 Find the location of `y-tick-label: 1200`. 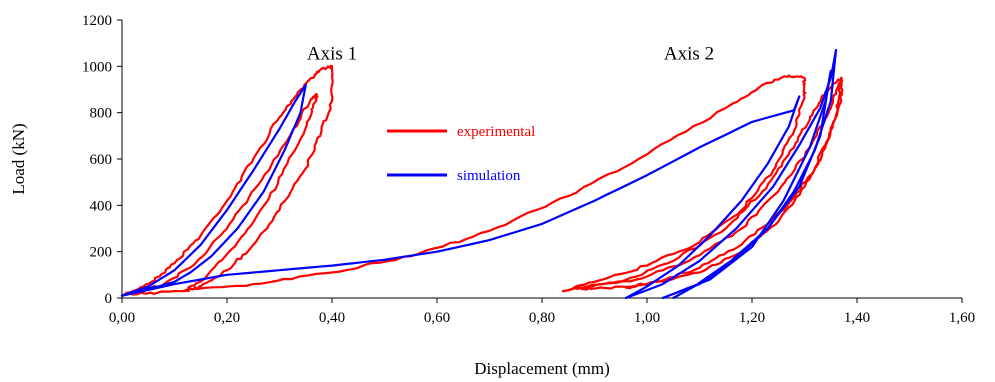

y-tick-label: 1200 is located at coordinates (97, 21).